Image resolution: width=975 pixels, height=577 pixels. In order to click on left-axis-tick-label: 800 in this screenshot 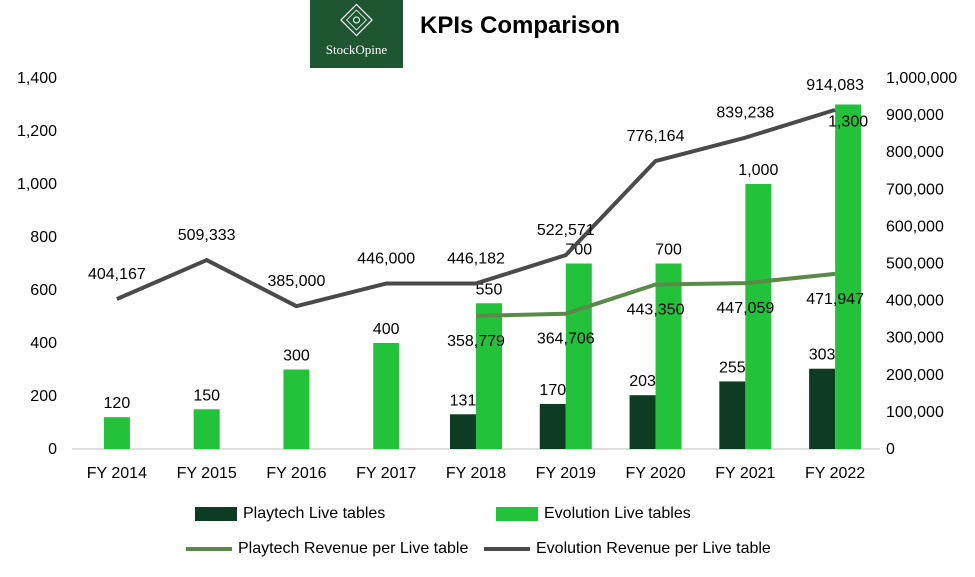, I will do `click(43, 237)`.